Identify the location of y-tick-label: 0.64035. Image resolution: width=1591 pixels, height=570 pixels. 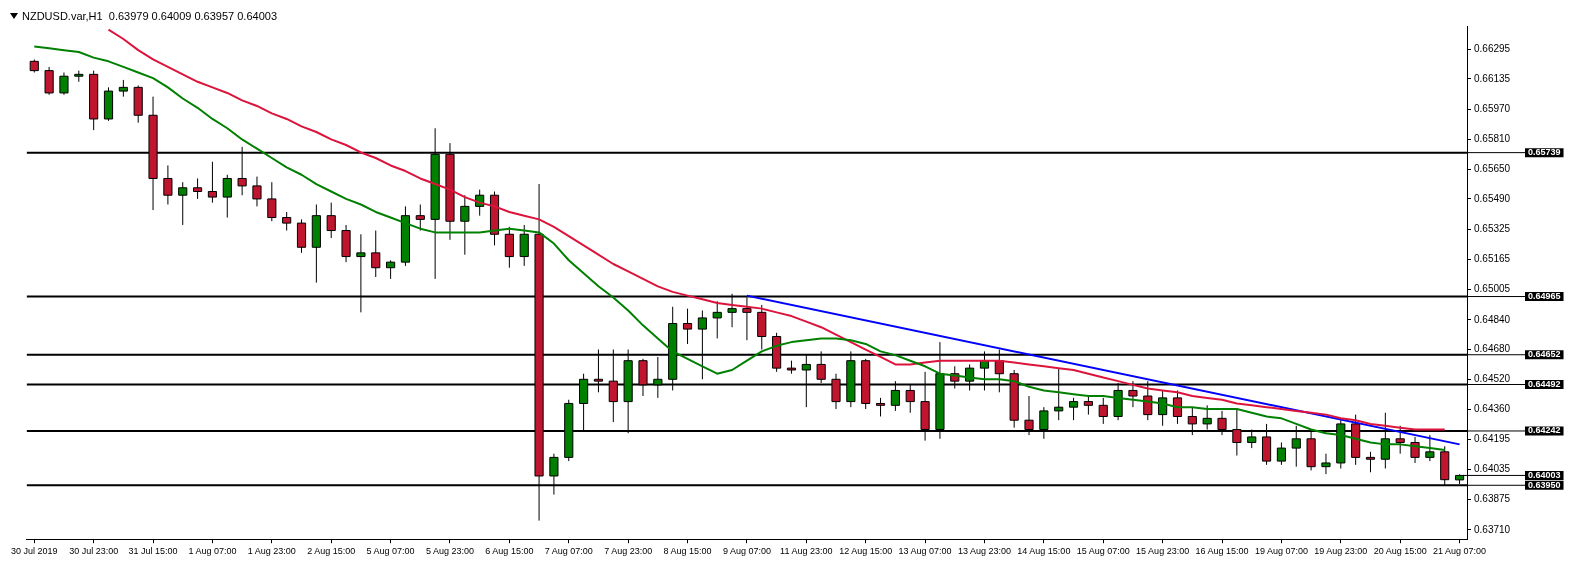
(1492, 469).